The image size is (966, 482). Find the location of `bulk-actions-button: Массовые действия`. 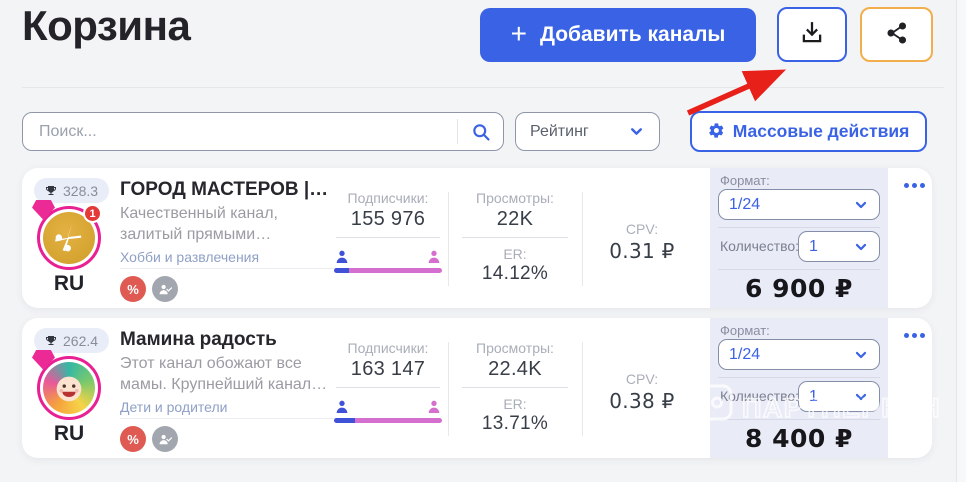

bulk-actions-button: Массовые действия is located at coordinates (808, 131).